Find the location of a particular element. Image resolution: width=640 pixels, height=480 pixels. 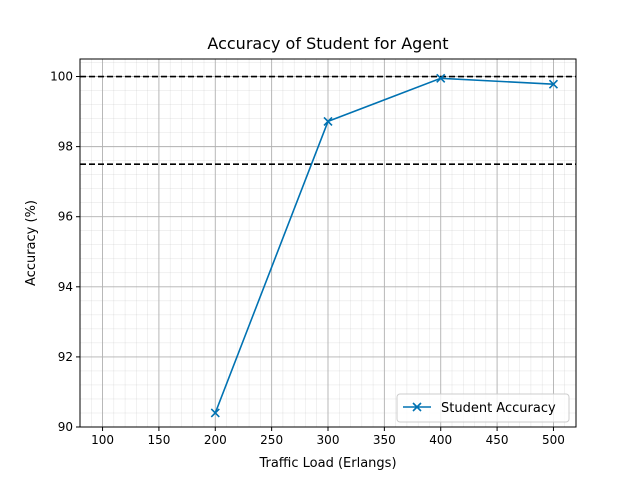

y-axis-label: Accuracy (%) is located at coordinates (31, 243).